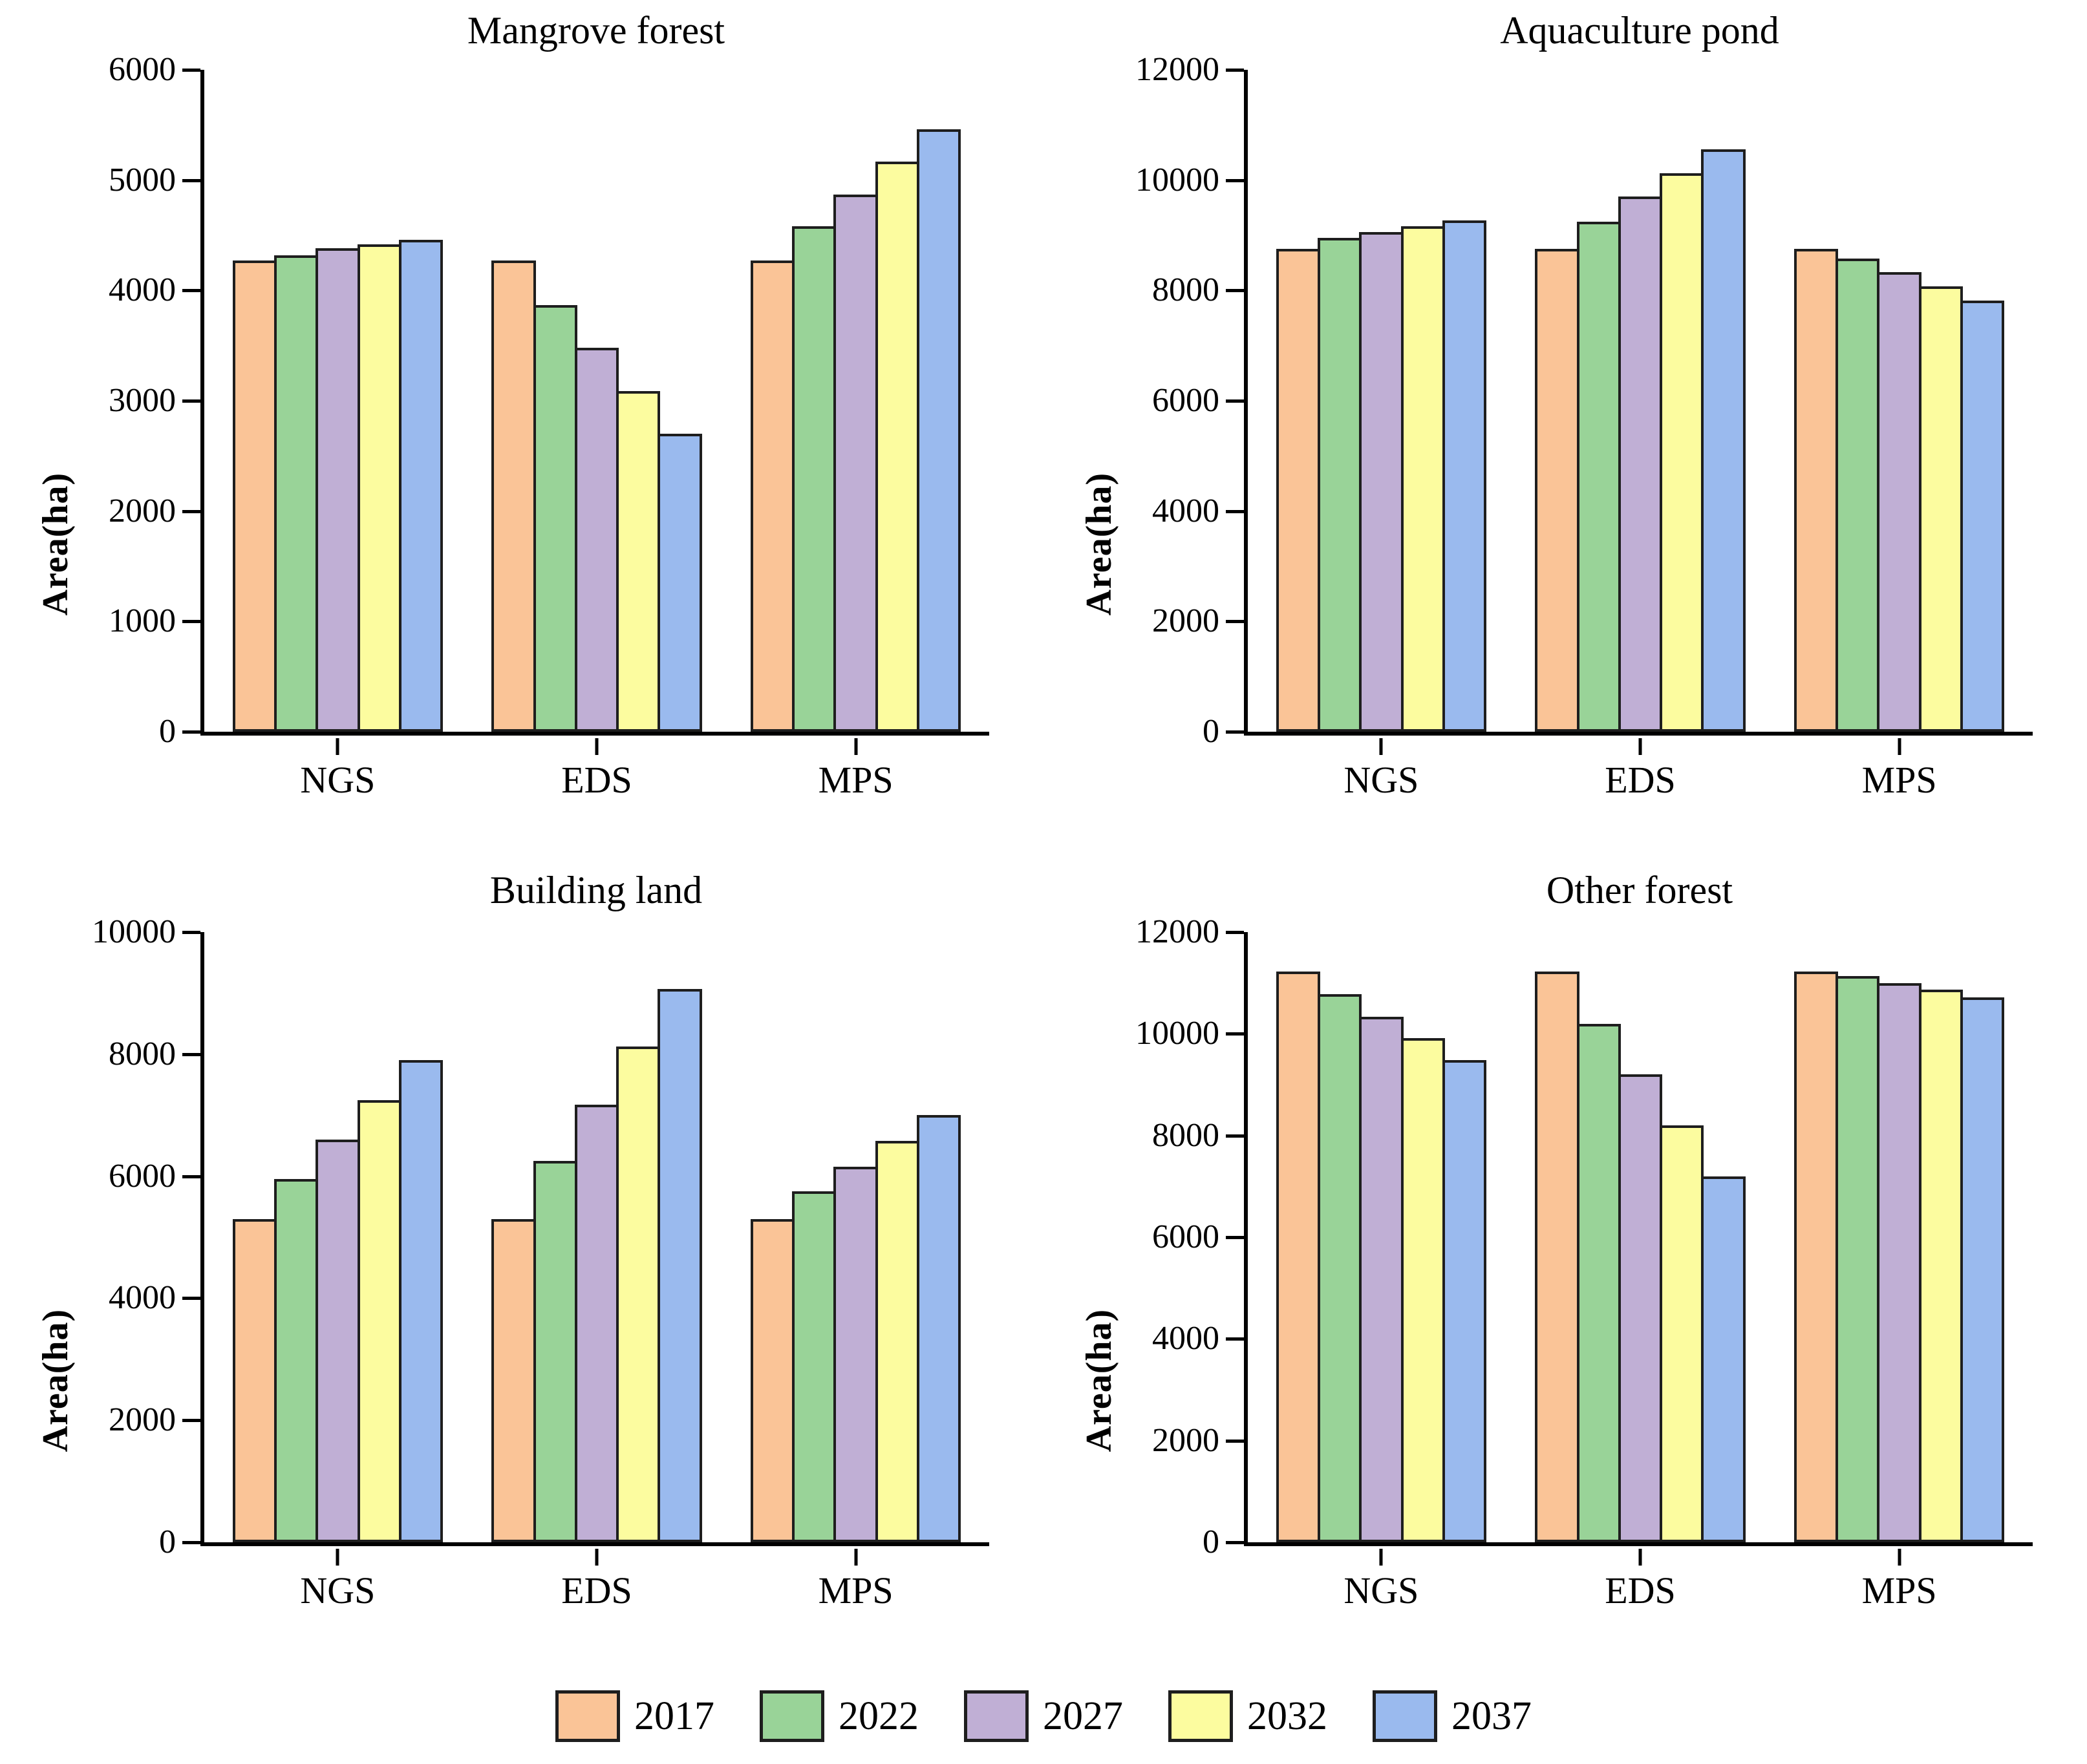 This screenshot has width=2087, height=1764. I want to click on legend-item-2022: 2022, so click(840, 1716).